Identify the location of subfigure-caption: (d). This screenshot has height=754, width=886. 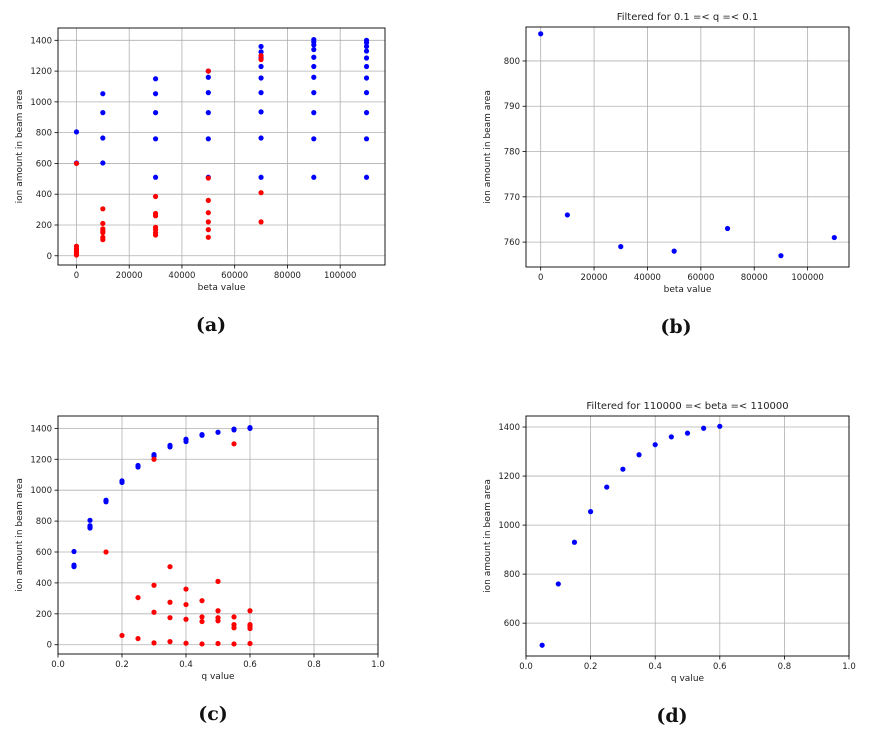
(671, 716).